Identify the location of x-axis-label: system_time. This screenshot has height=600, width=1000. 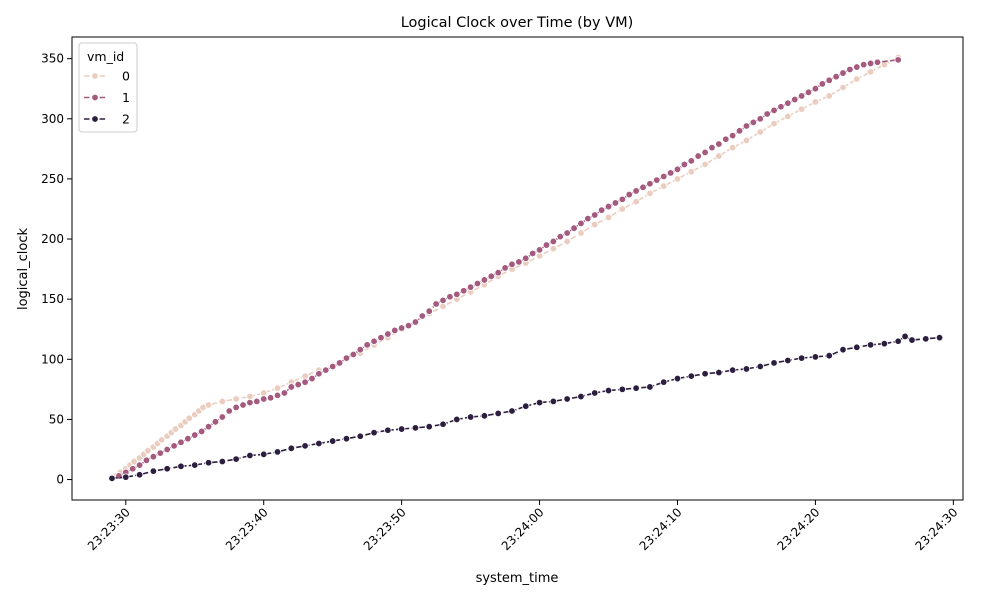
(517, 578).